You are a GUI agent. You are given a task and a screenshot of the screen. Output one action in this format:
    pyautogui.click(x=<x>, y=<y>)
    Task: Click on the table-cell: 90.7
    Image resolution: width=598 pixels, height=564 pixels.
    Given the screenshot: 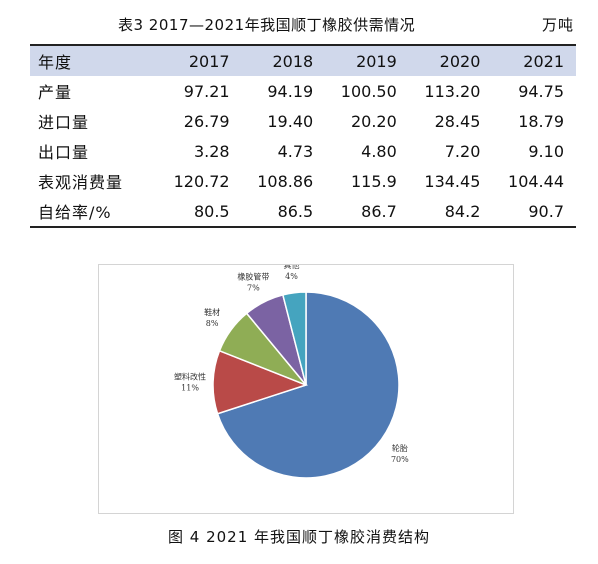 What is the action you would take?
    pyautogui.click(x=546, y=211)
    